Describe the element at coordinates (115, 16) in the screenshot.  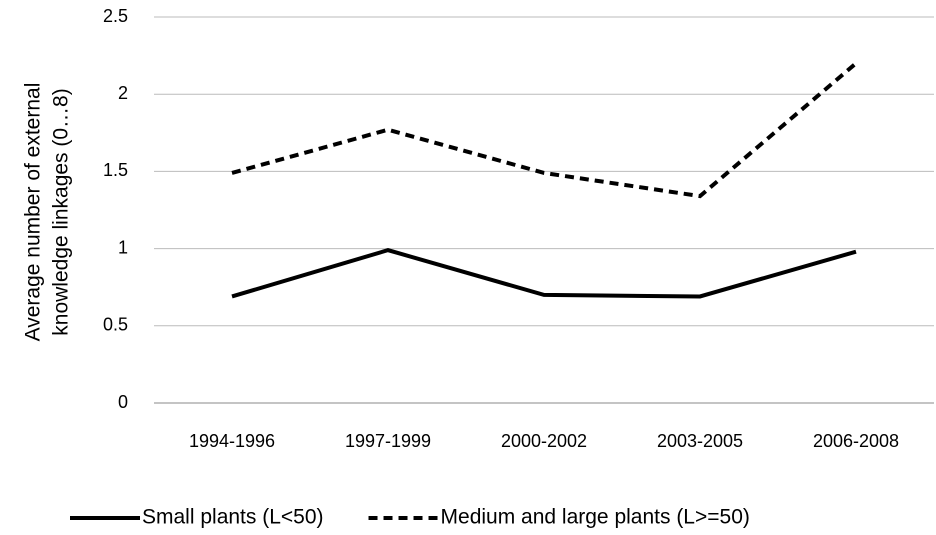
I see `y-tick-label: 2.5` at that location.